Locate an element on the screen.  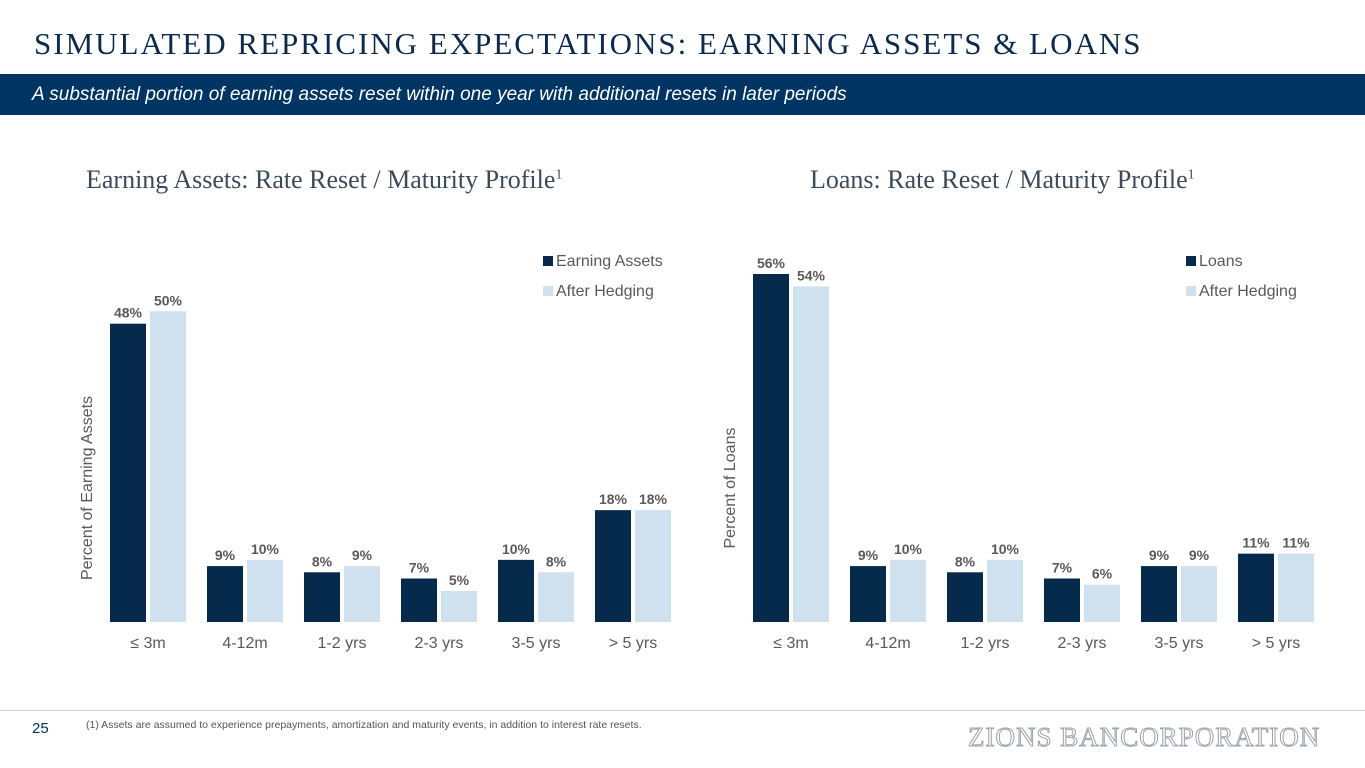
page-number: 25 is located at coordinates (40, 728).